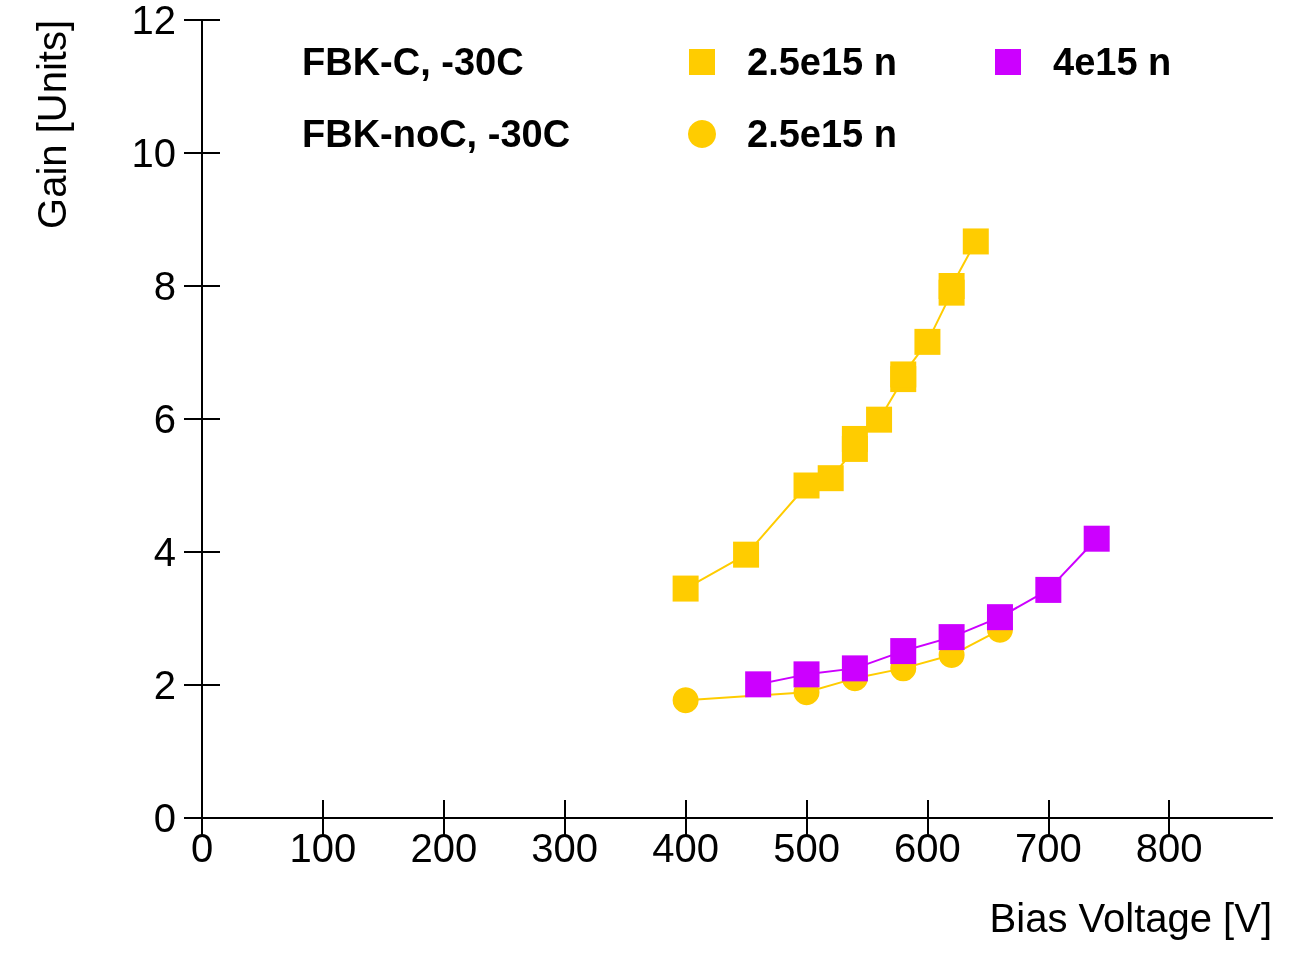 Image resolution: width=1303 pixels, height=956 pixels. Describe the element at coordinates (444, 848) in the screenshot. I see `x-tick-label: 200` at that location.